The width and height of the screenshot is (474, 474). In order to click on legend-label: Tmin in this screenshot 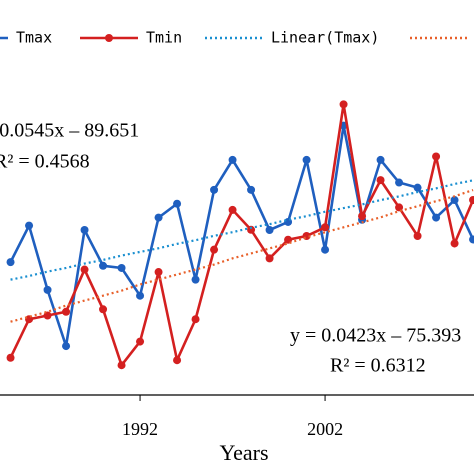, I will do `click(164, 38)`.